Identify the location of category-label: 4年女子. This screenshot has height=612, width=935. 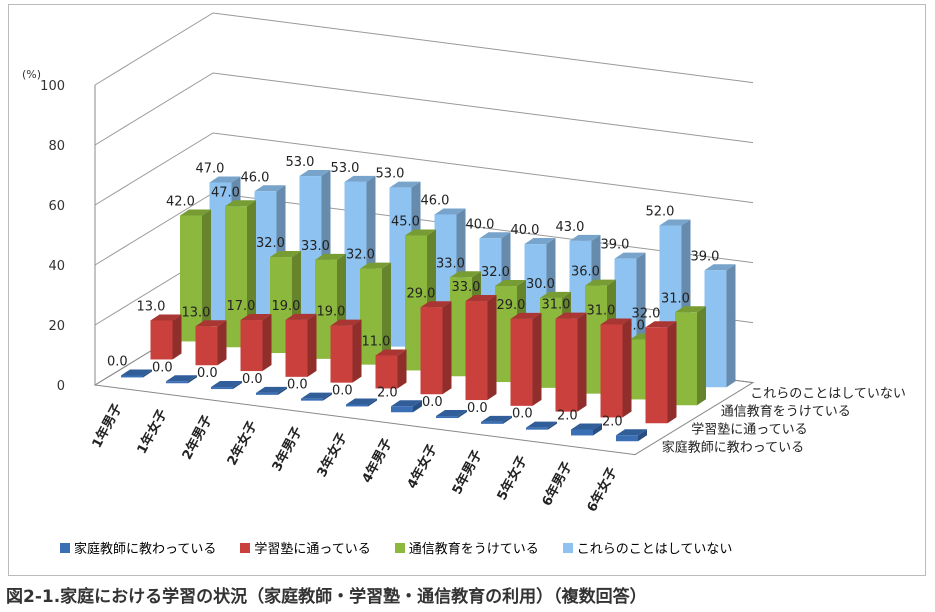
(422, 466).